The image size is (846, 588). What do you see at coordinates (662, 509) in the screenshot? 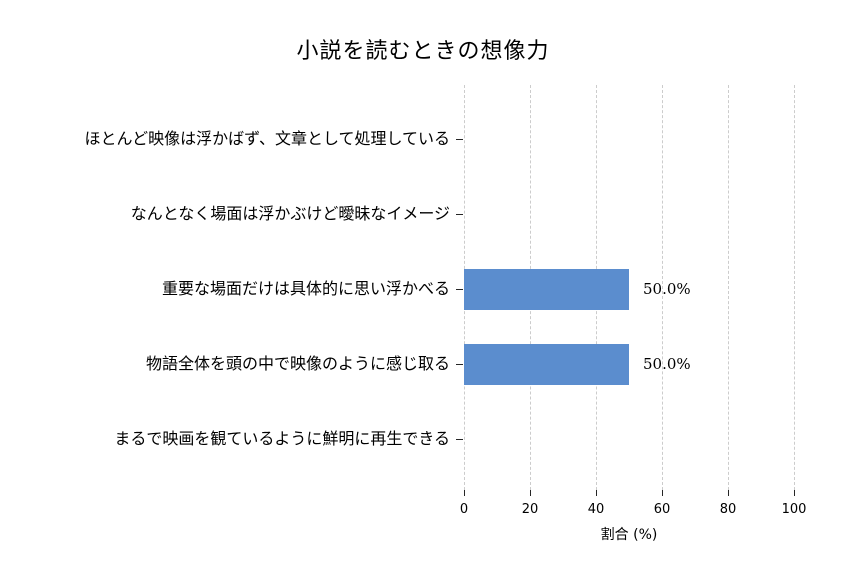
I see `x-tick-label: 60` at bounding box center [662, 509].